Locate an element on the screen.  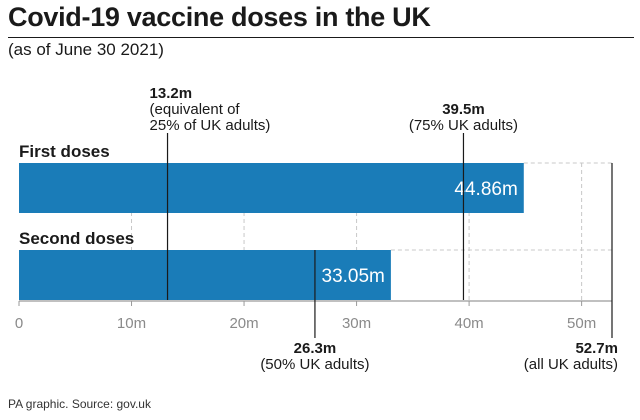
x-tick-label: 0 is located at coordinates (19, 323).